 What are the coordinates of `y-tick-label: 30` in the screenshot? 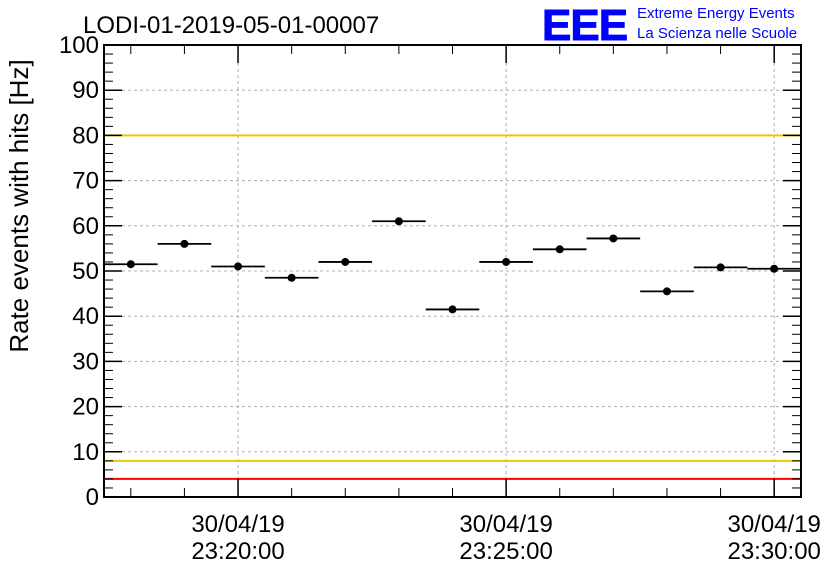 It's located at (85, 361).